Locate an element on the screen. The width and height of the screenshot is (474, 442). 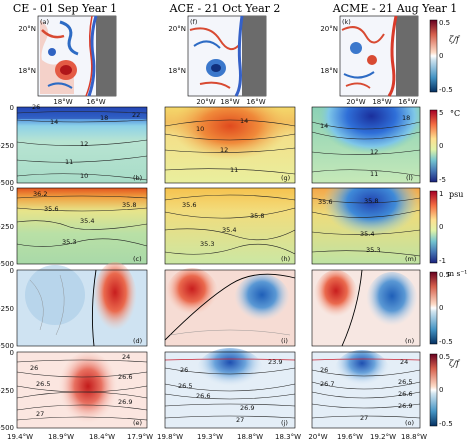
map-ytick-f-18N: 18°N is located at coordinates (177, 71).